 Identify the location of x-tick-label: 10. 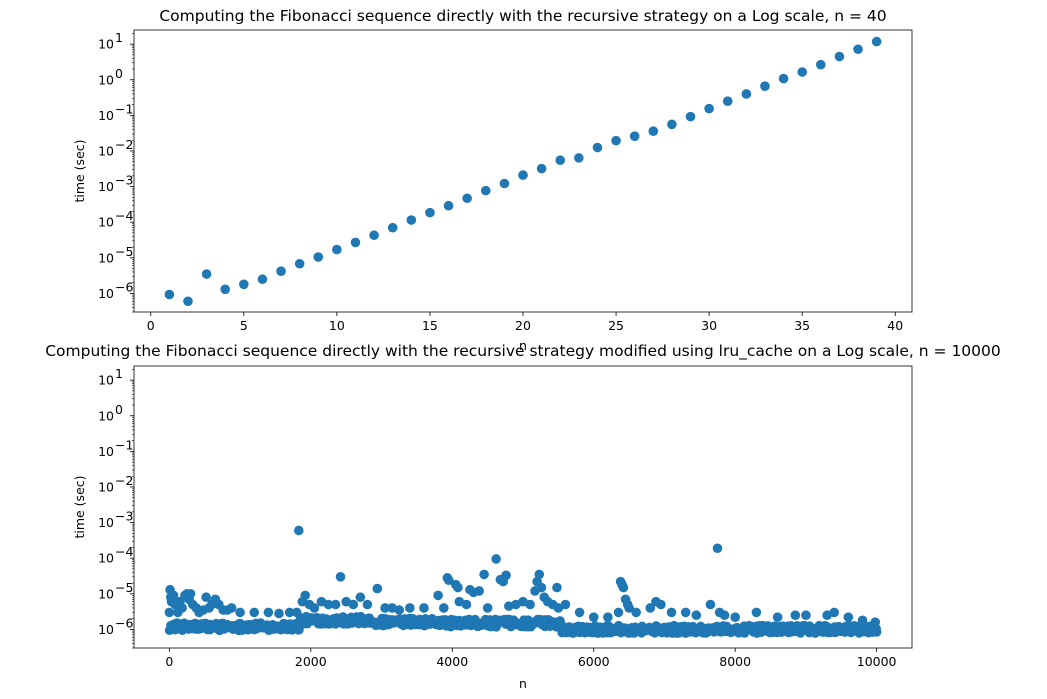
(337, 325).